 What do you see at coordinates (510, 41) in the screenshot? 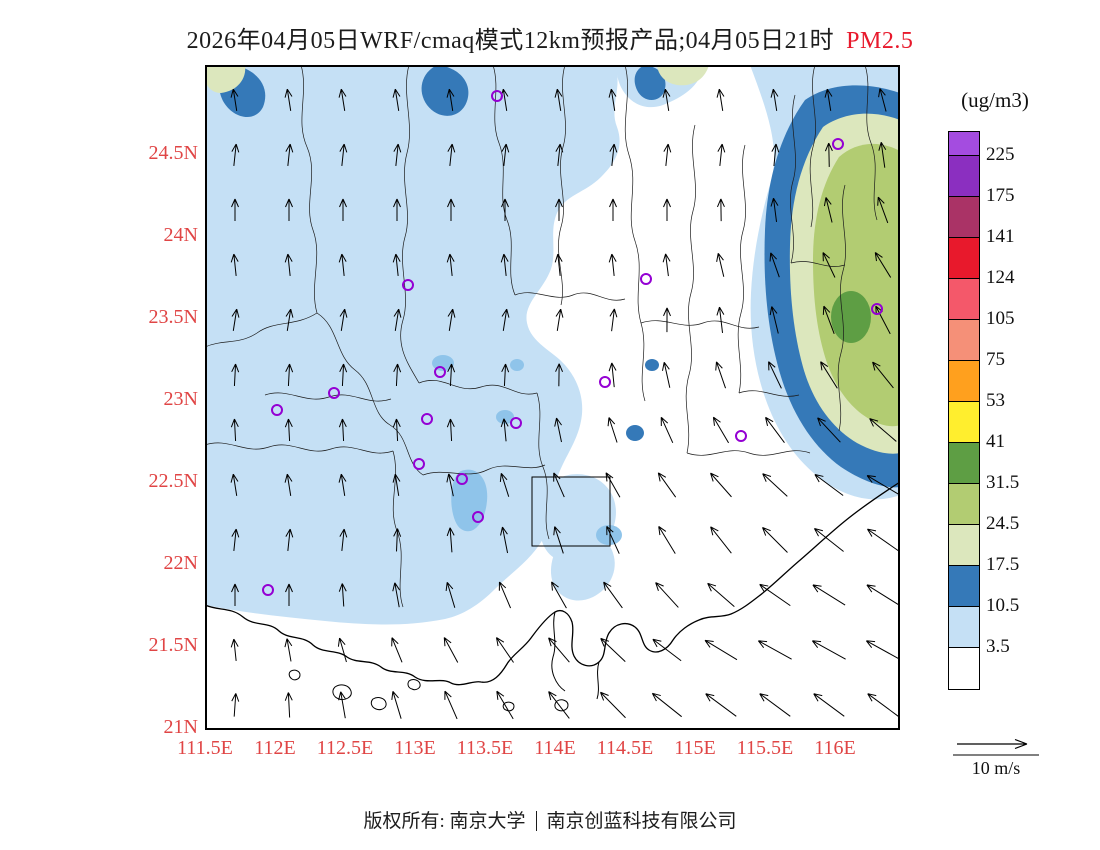
I see `title-text: 2026年04月05日WRF/cmaq模式12km预报产品;04月05日21时` at bounding box center [510, 41].